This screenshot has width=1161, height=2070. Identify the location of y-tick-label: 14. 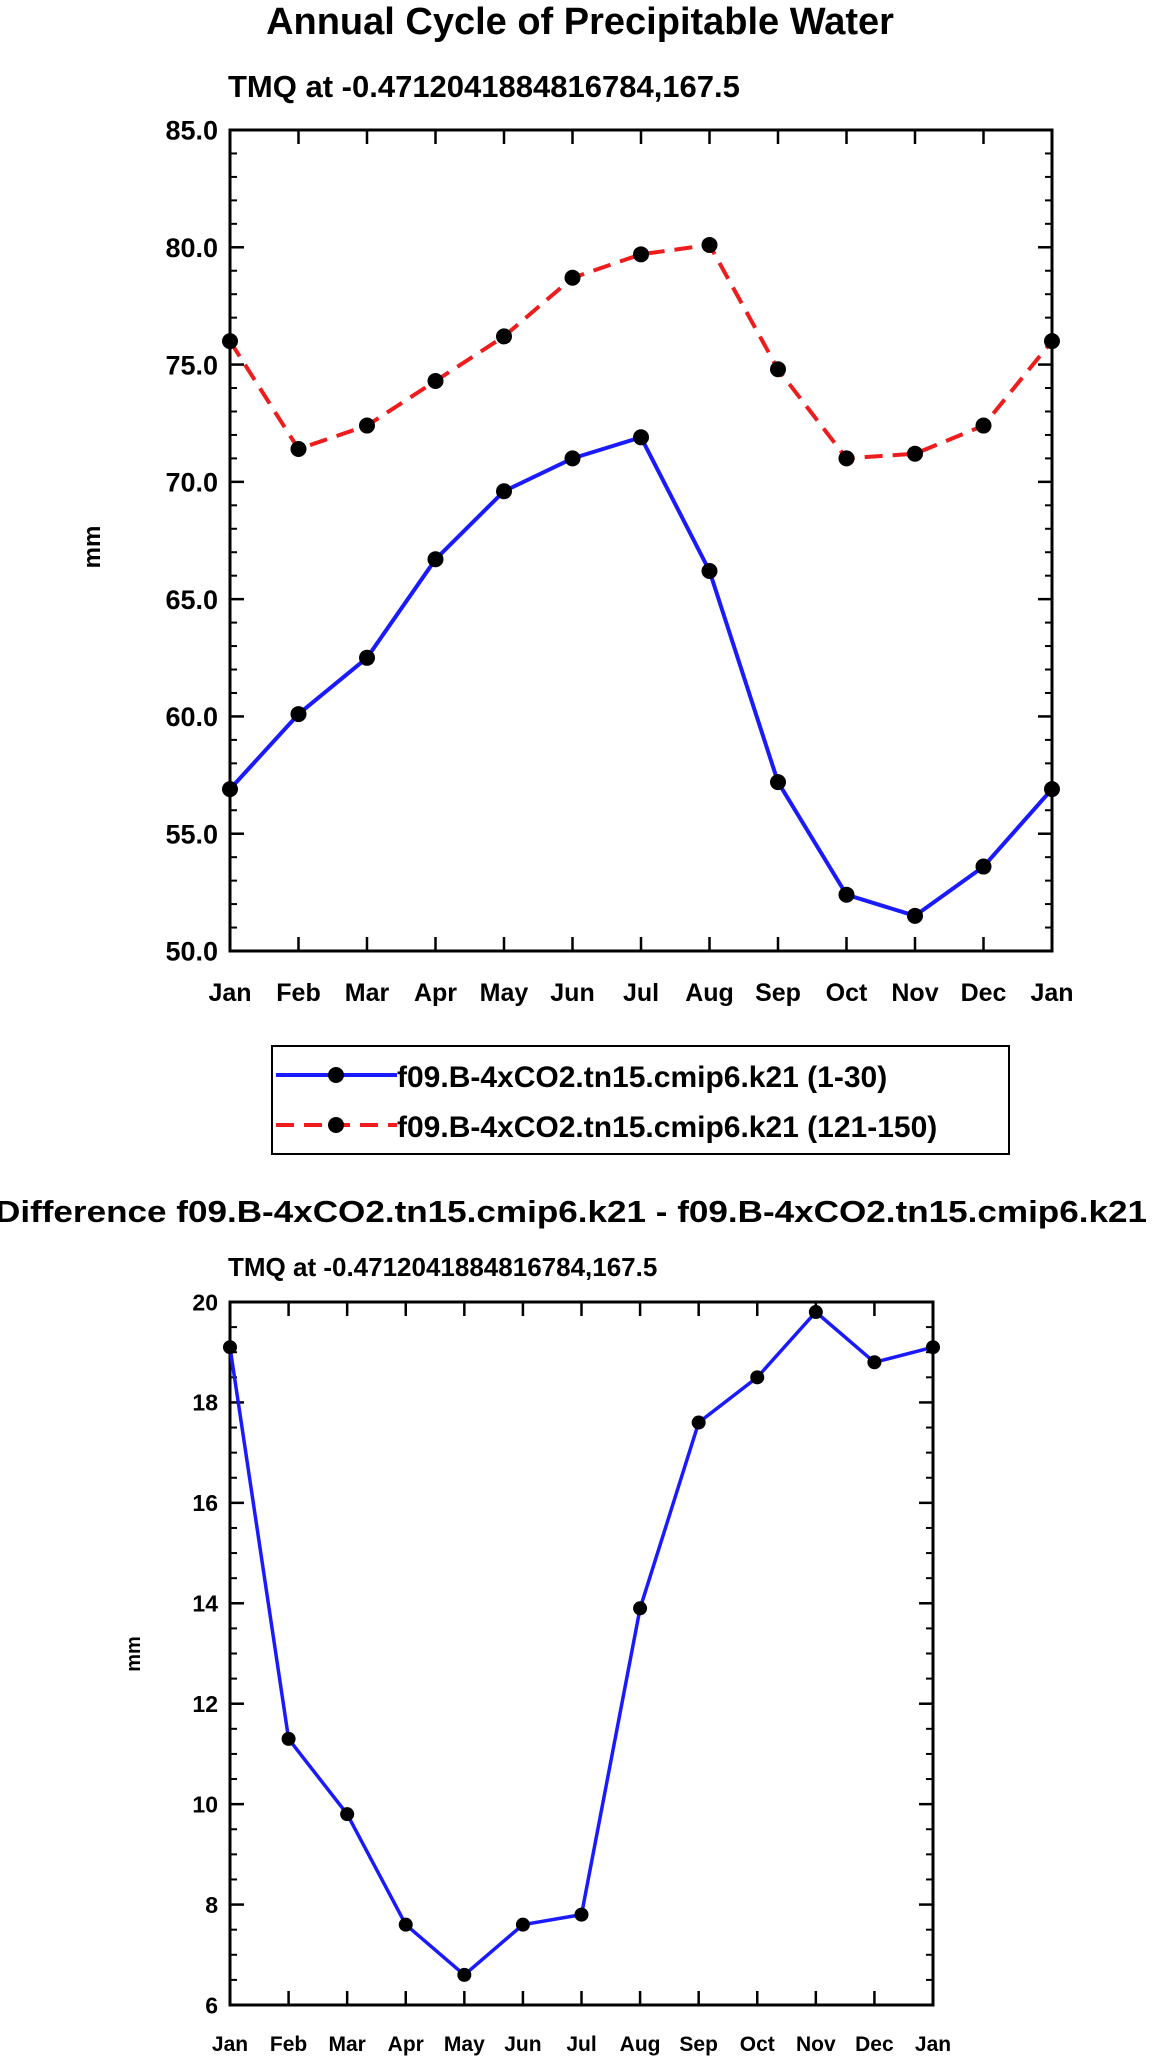
(205, 1604).